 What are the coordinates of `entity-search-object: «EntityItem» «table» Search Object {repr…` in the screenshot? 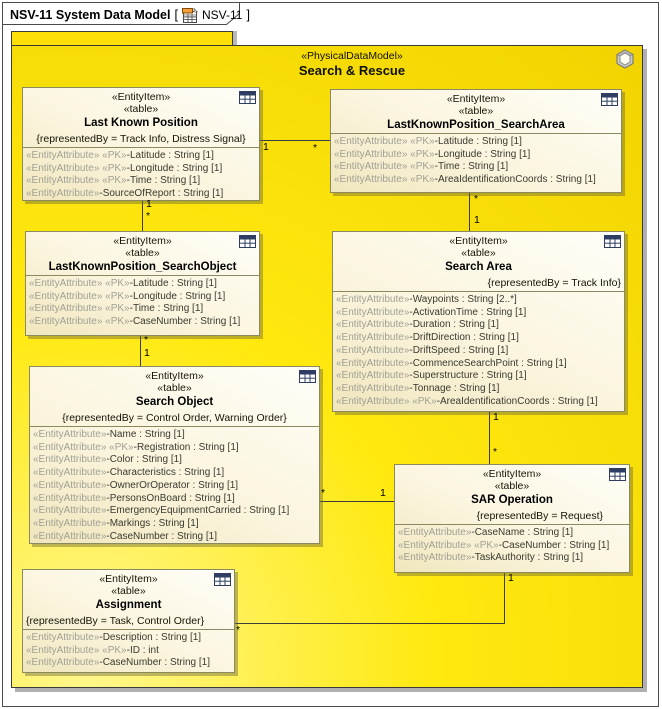 It's located at (174, 455).